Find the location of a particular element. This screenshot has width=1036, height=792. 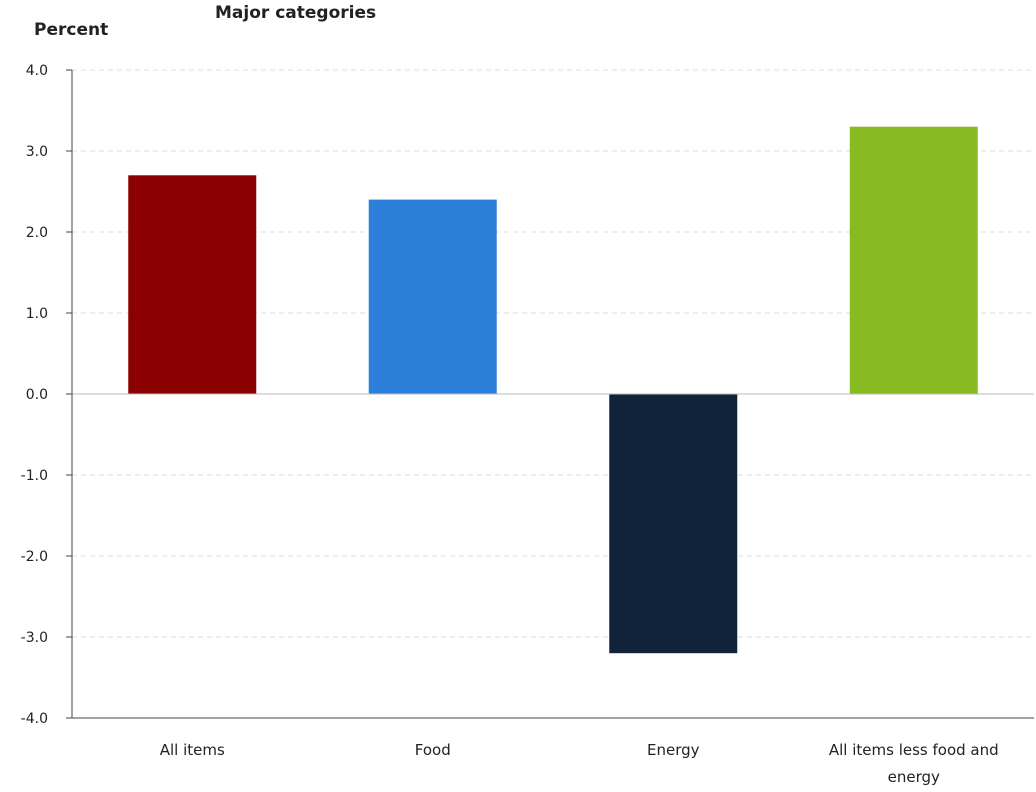

y-tick-label: 3.0 is located at coordinates (37, 152).